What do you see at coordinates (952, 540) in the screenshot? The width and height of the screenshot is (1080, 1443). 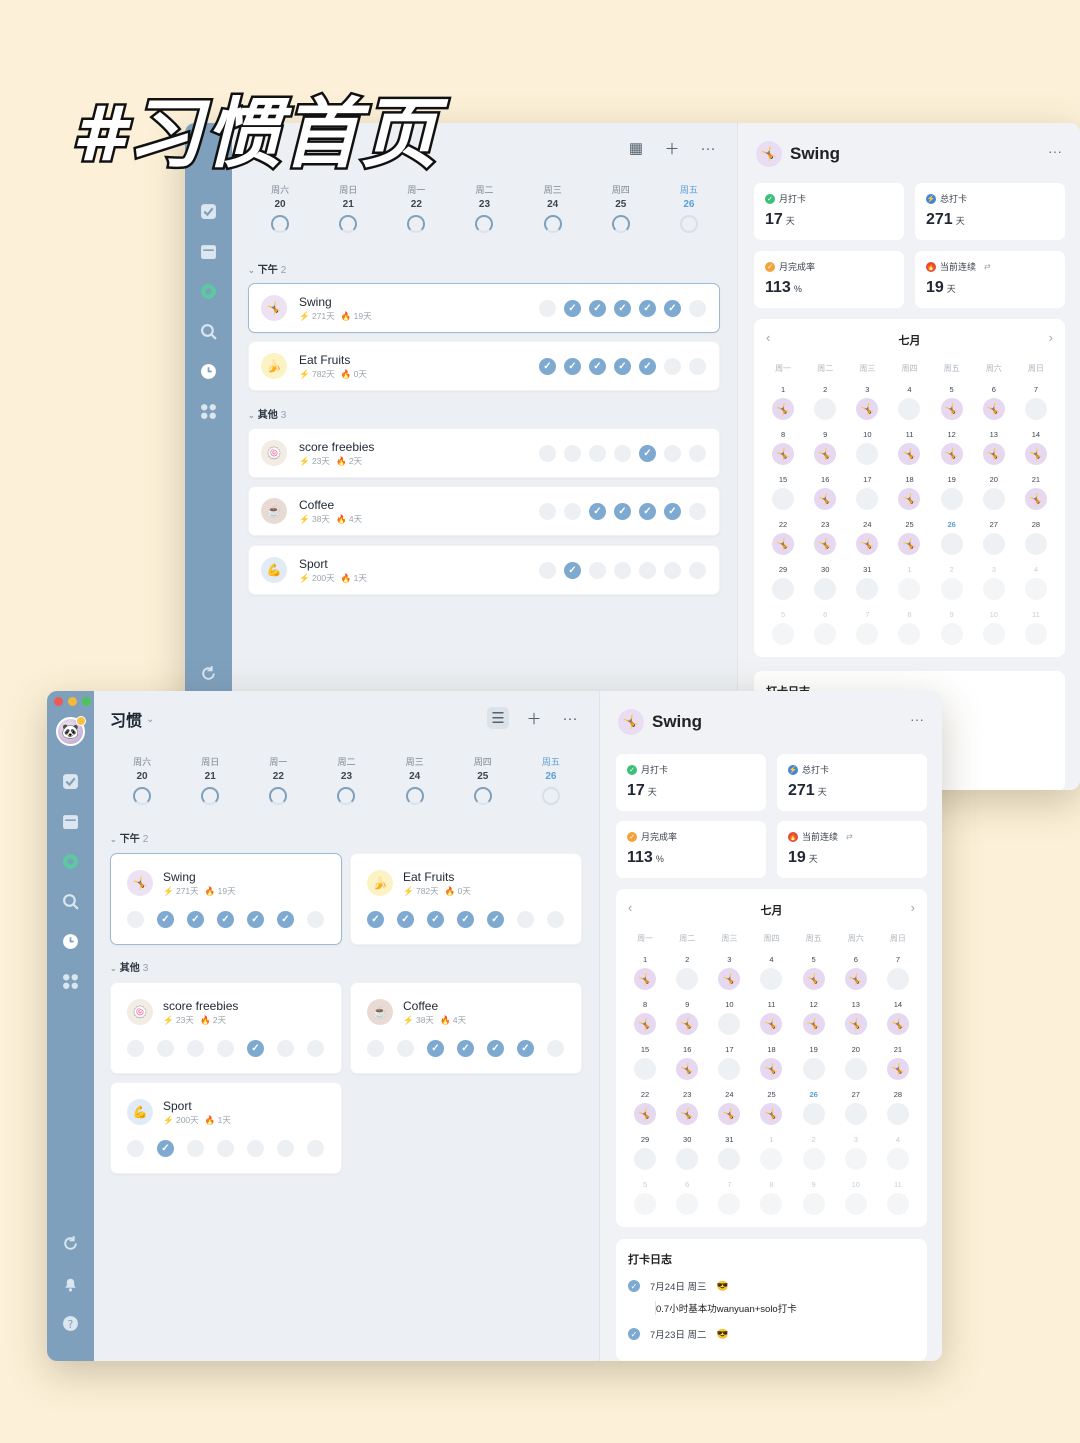 I see `calendar-day: 26` at bounding box center [952, 540].